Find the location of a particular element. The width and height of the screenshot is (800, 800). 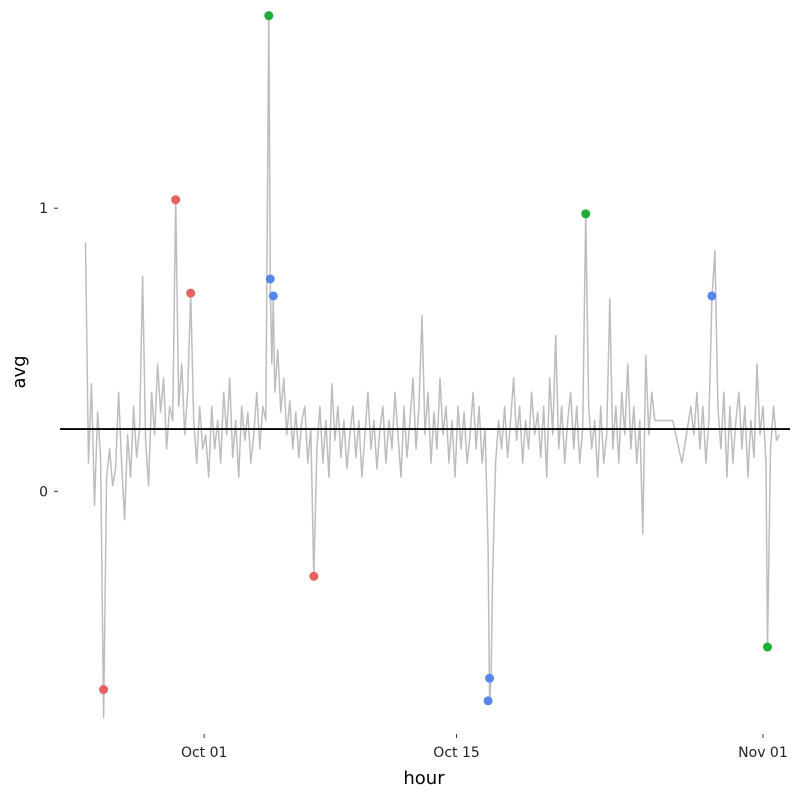

x-tick-label-1: Oct 15 is located at coordinates (456, 753).